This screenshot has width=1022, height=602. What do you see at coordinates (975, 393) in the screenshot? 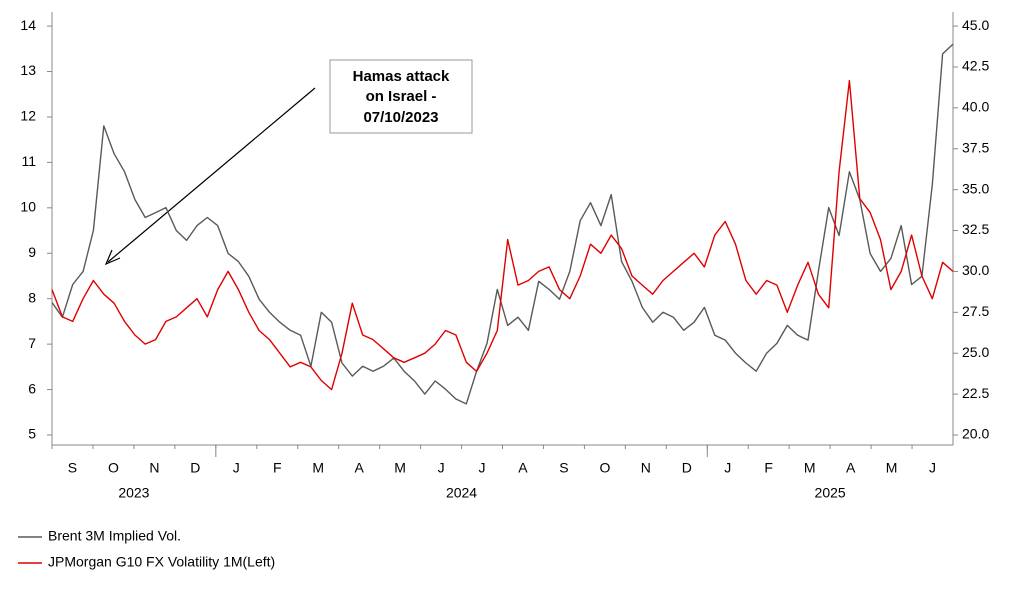
I see `y2-tick-label: 22.5` at bounding box center [975, 393].